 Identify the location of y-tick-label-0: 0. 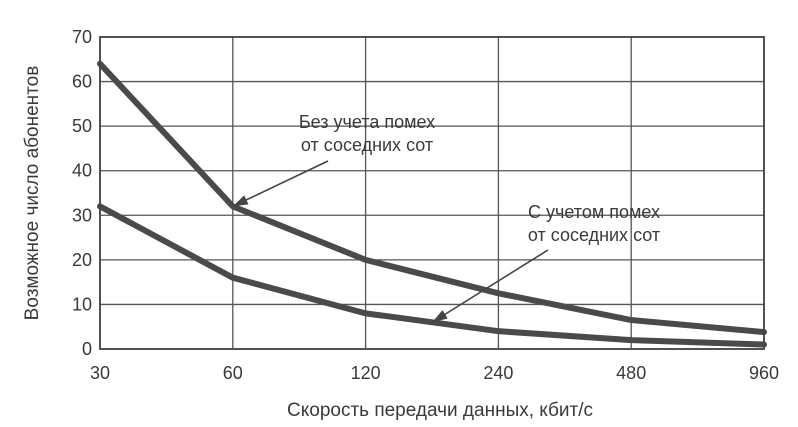
(87, 349).